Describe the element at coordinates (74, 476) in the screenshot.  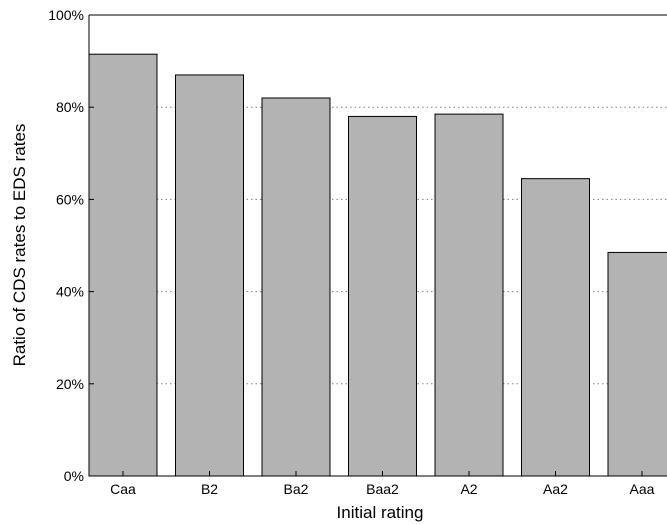
I see `y-tick-label: 0%` at that location.